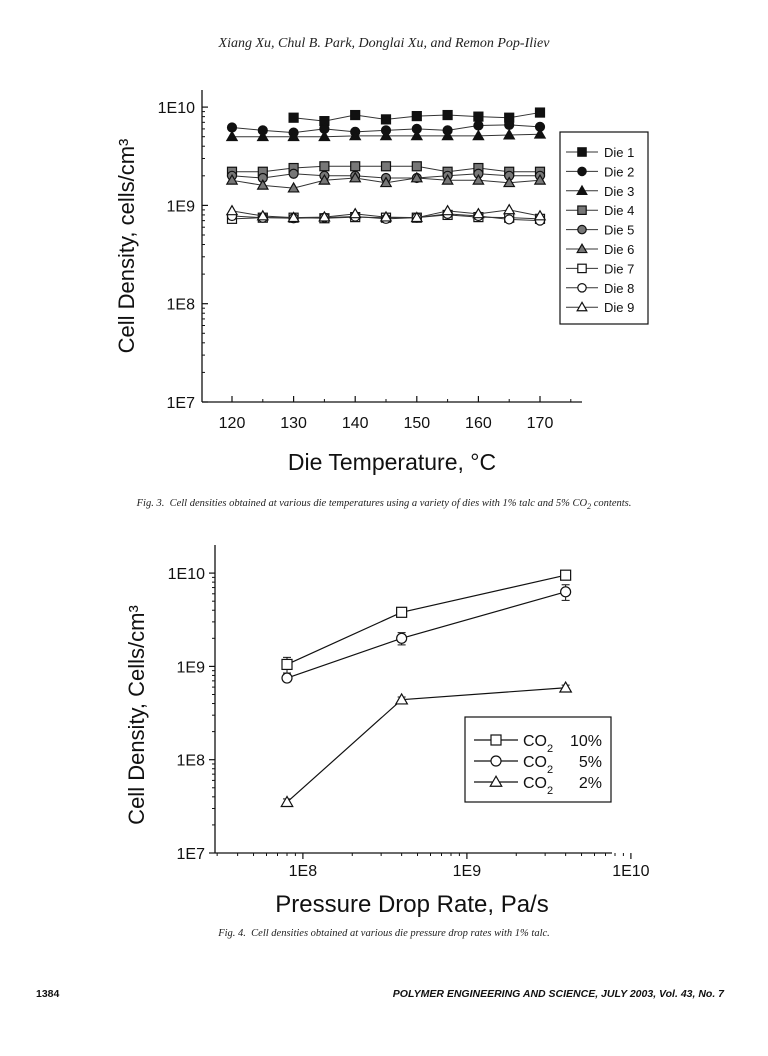 The image size is (768, 1056). I want to click on fig4-y-tick-label: 1E8, so click(191, 761).